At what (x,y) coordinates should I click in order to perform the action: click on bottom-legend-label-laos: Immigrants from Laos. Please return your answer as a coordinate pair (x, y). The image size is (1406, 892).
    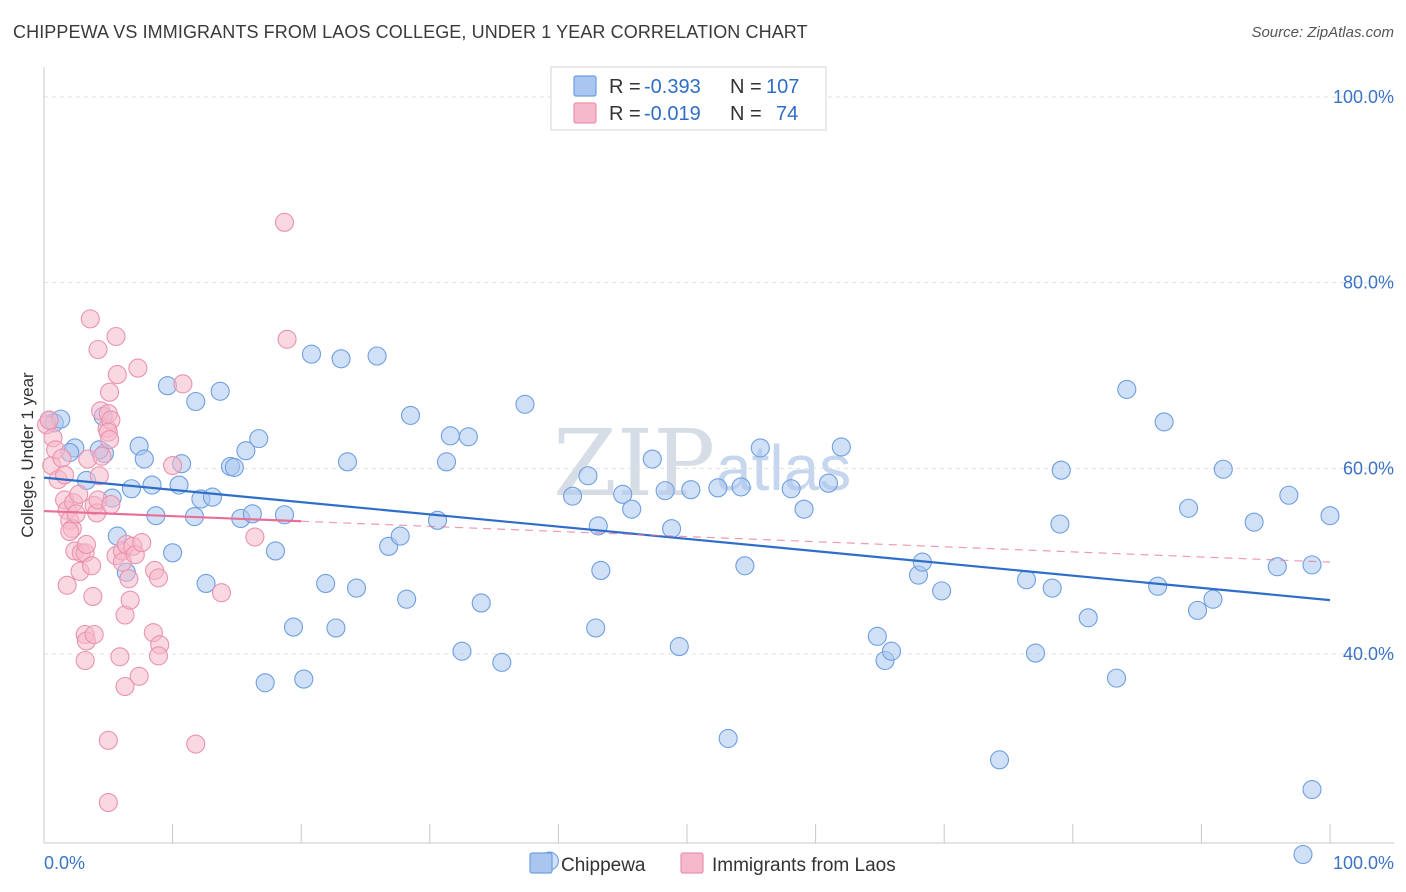
    Looking at the image, I should click on (804, 865).